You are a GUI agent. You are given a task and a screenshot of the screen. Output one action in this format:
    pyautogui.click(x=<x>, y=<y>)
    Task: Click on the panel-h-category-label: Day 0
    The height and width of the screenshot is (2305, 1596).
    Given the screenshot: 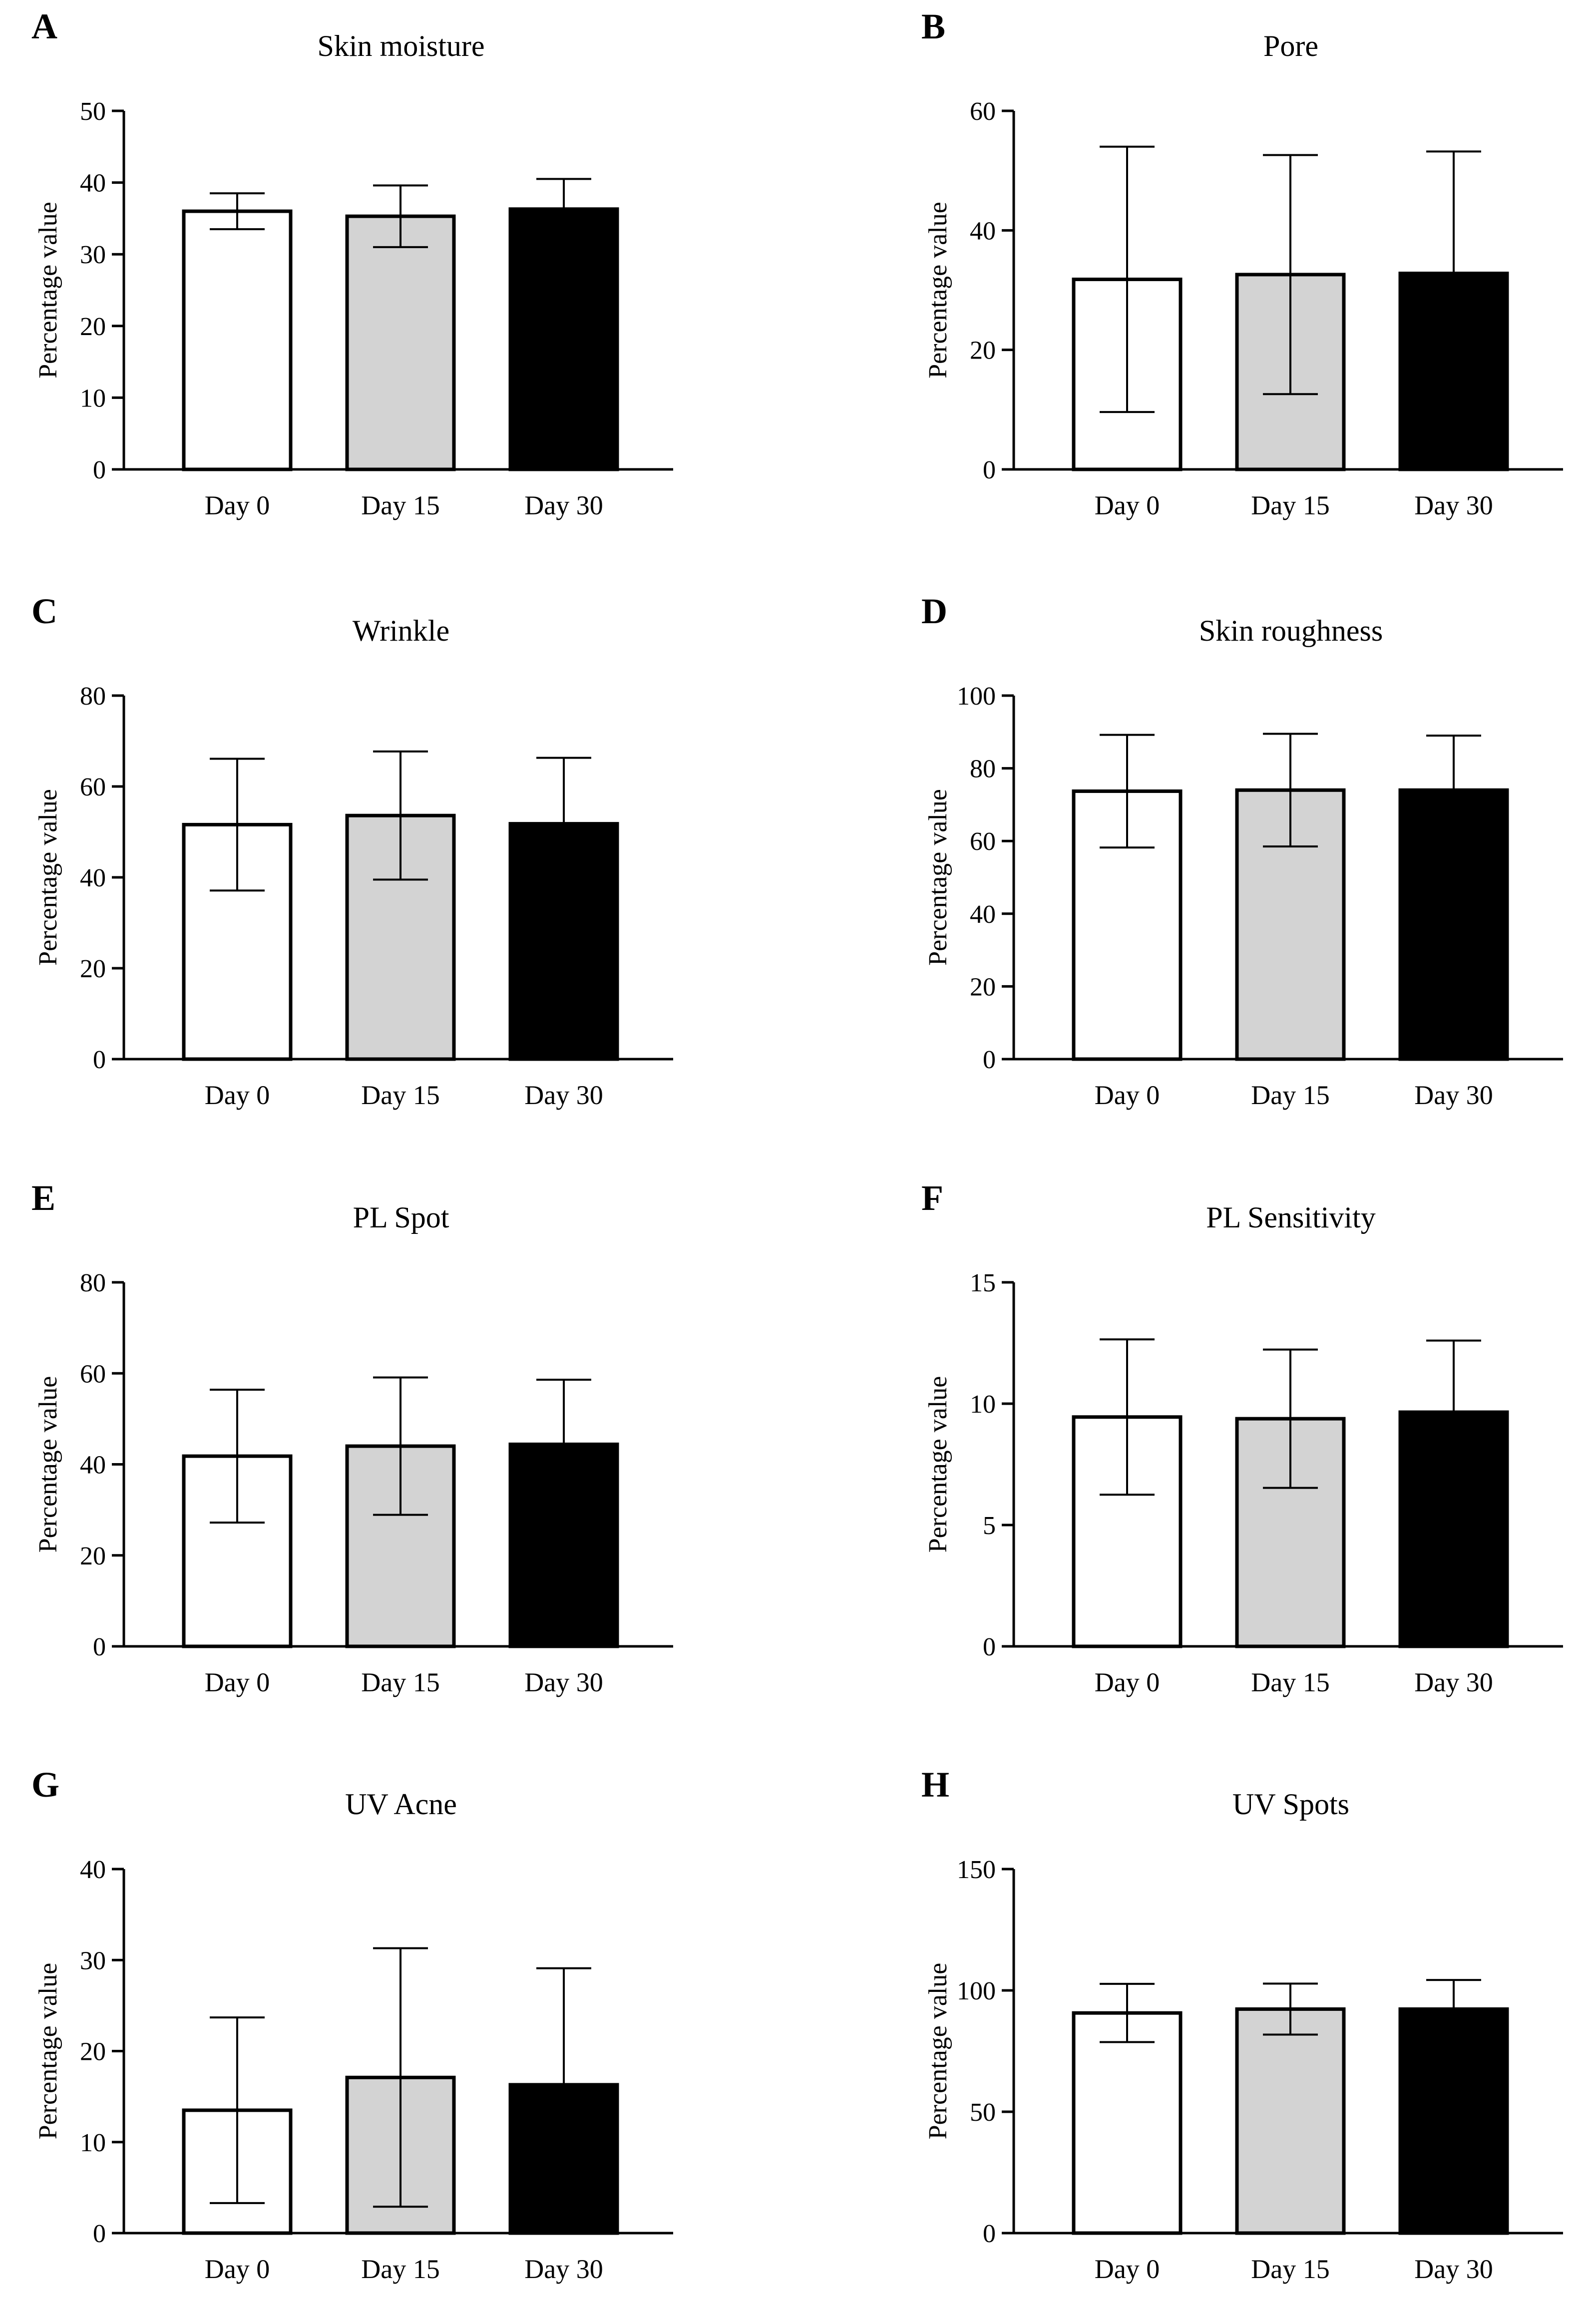 What is the action you would take?
    pyautogui.click(x=1127, y=2269)
    